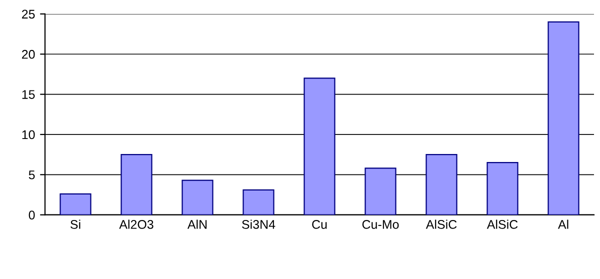  What do you see at coordinates (136, 224) in the screenshot?
I see `x-tick-label: Al2O3` at bounding box center [136, 224].